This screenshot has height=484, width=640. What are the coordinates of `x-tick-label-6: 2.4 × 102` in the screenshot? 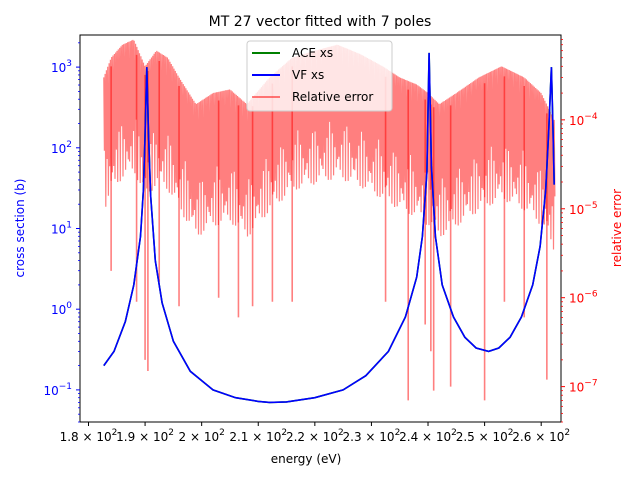 It's located at (428, 436).